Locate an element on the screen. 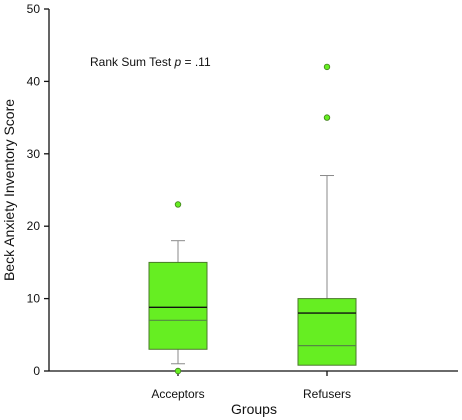 The height and width of the screenshot is (420, 462). annotation-prefix: Rank Sum Test is located at coordinates (132, 62).